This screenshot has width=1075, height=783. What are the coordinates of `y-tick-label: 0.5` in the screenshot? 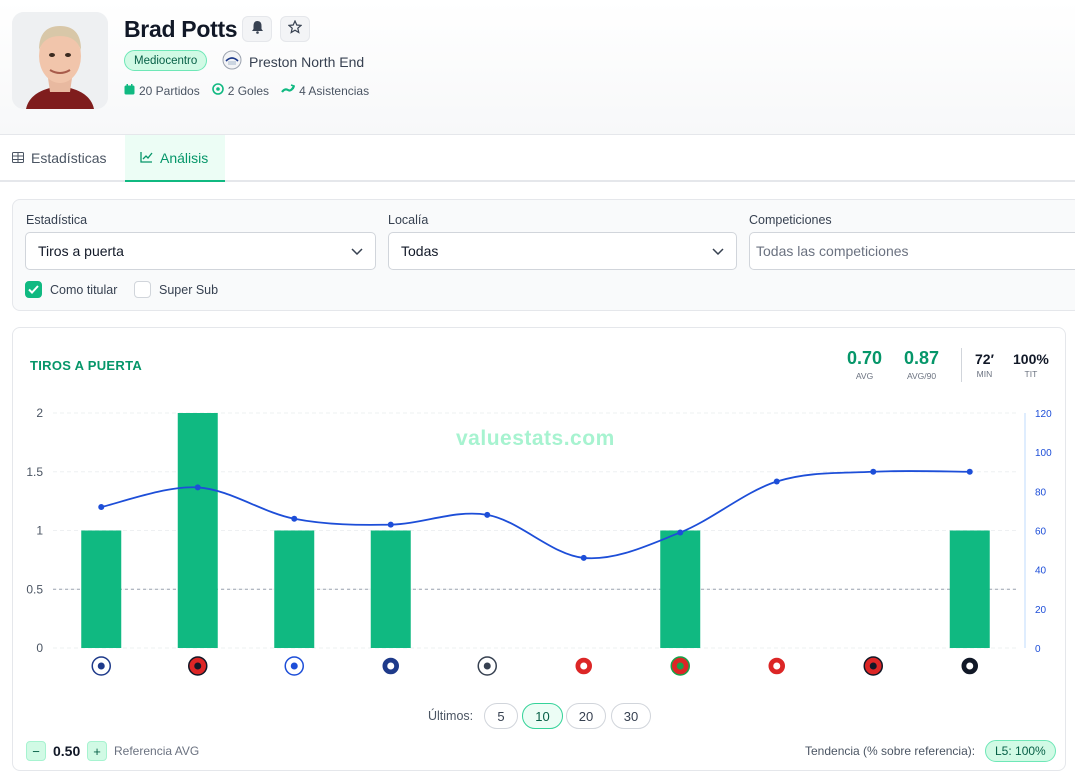 It's located at (34, 589).